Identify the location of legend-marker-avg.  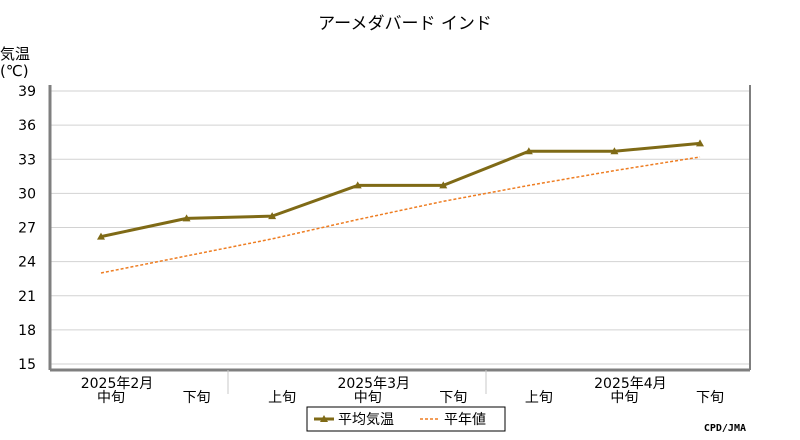
(324, 418).